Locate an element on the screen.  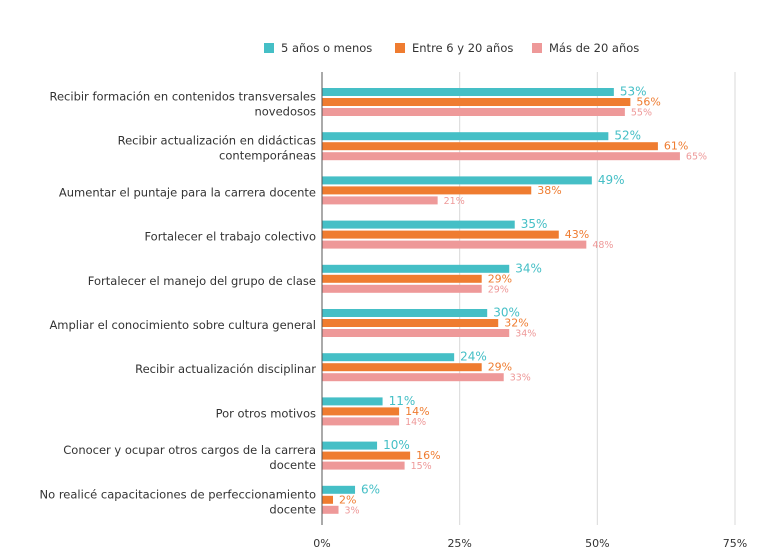
legend-label: Más de 20 años is located at coordinates (594, 48).